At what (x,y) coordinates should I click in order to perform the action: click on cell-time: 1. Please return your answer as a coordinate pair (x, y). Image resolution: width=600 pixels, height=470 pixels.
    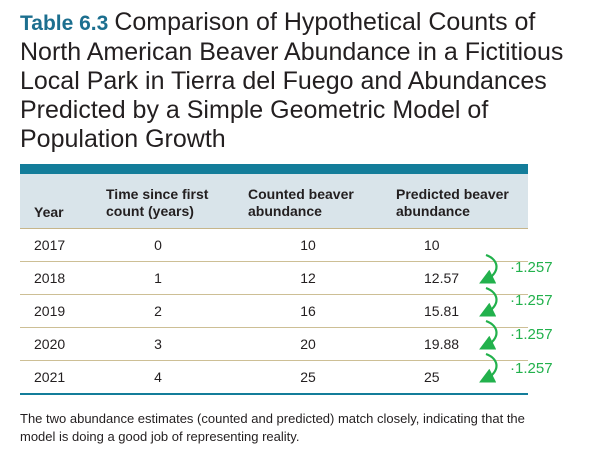
    Looking at the image, I should click on (158, 278).